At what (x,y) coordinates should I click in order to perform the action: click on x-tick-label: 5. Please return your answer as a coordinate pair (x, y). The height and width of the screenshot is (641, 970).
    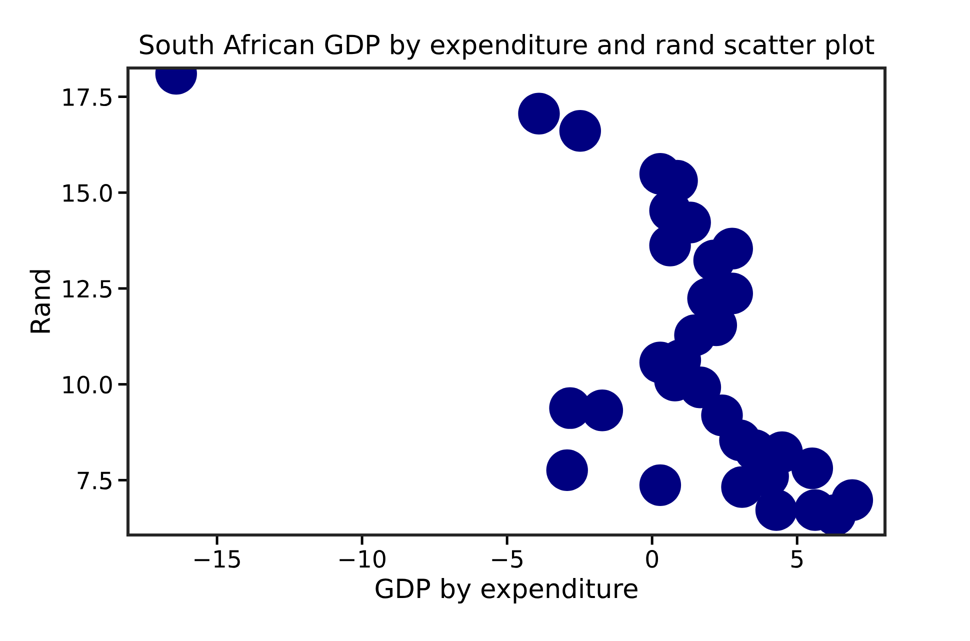
    Looking at the image, I should click on (797, 559).